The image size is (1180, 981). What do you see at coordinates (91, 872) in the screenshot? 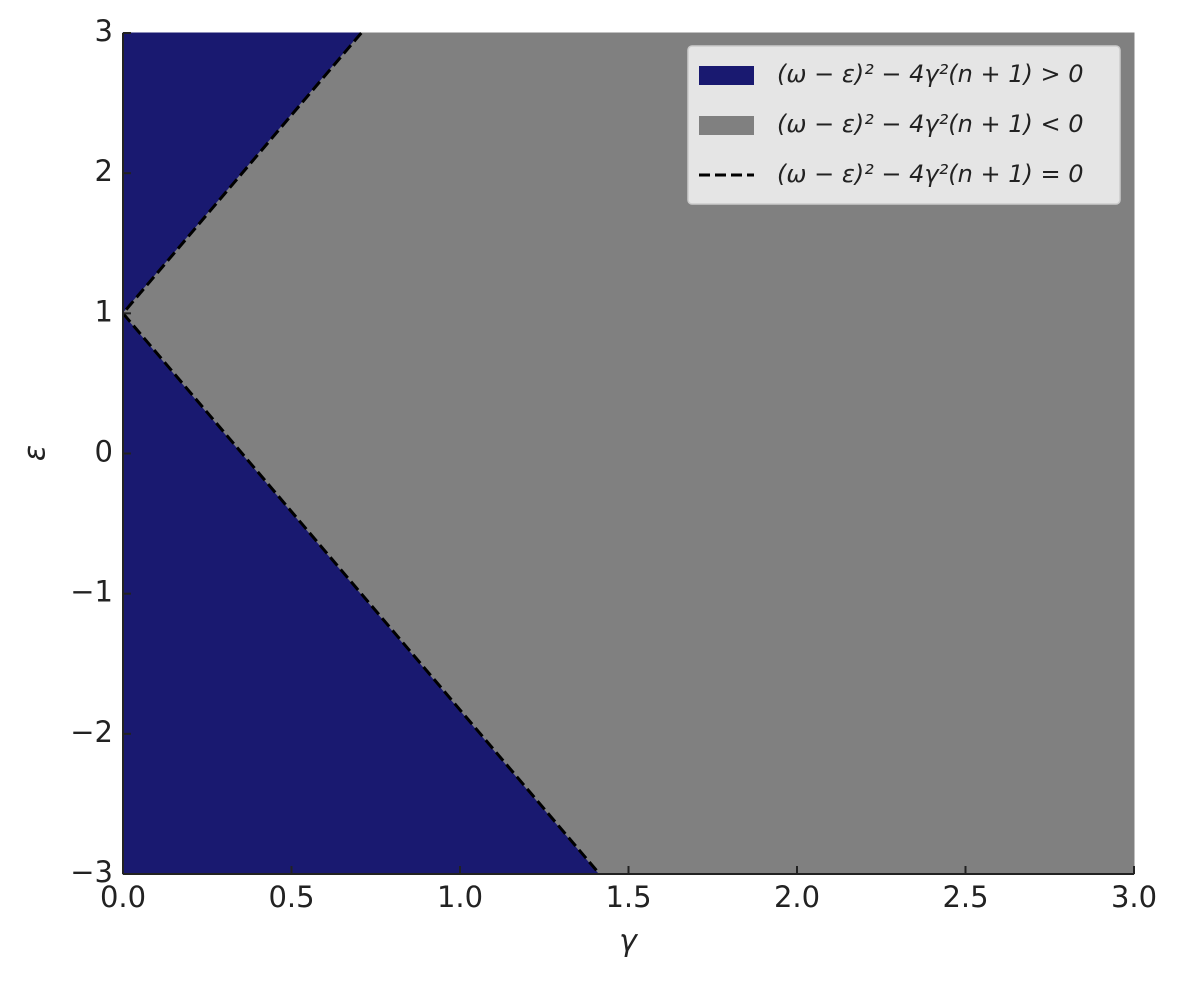
I see `y-tick-label: −3` at bounding box center [91, 872].